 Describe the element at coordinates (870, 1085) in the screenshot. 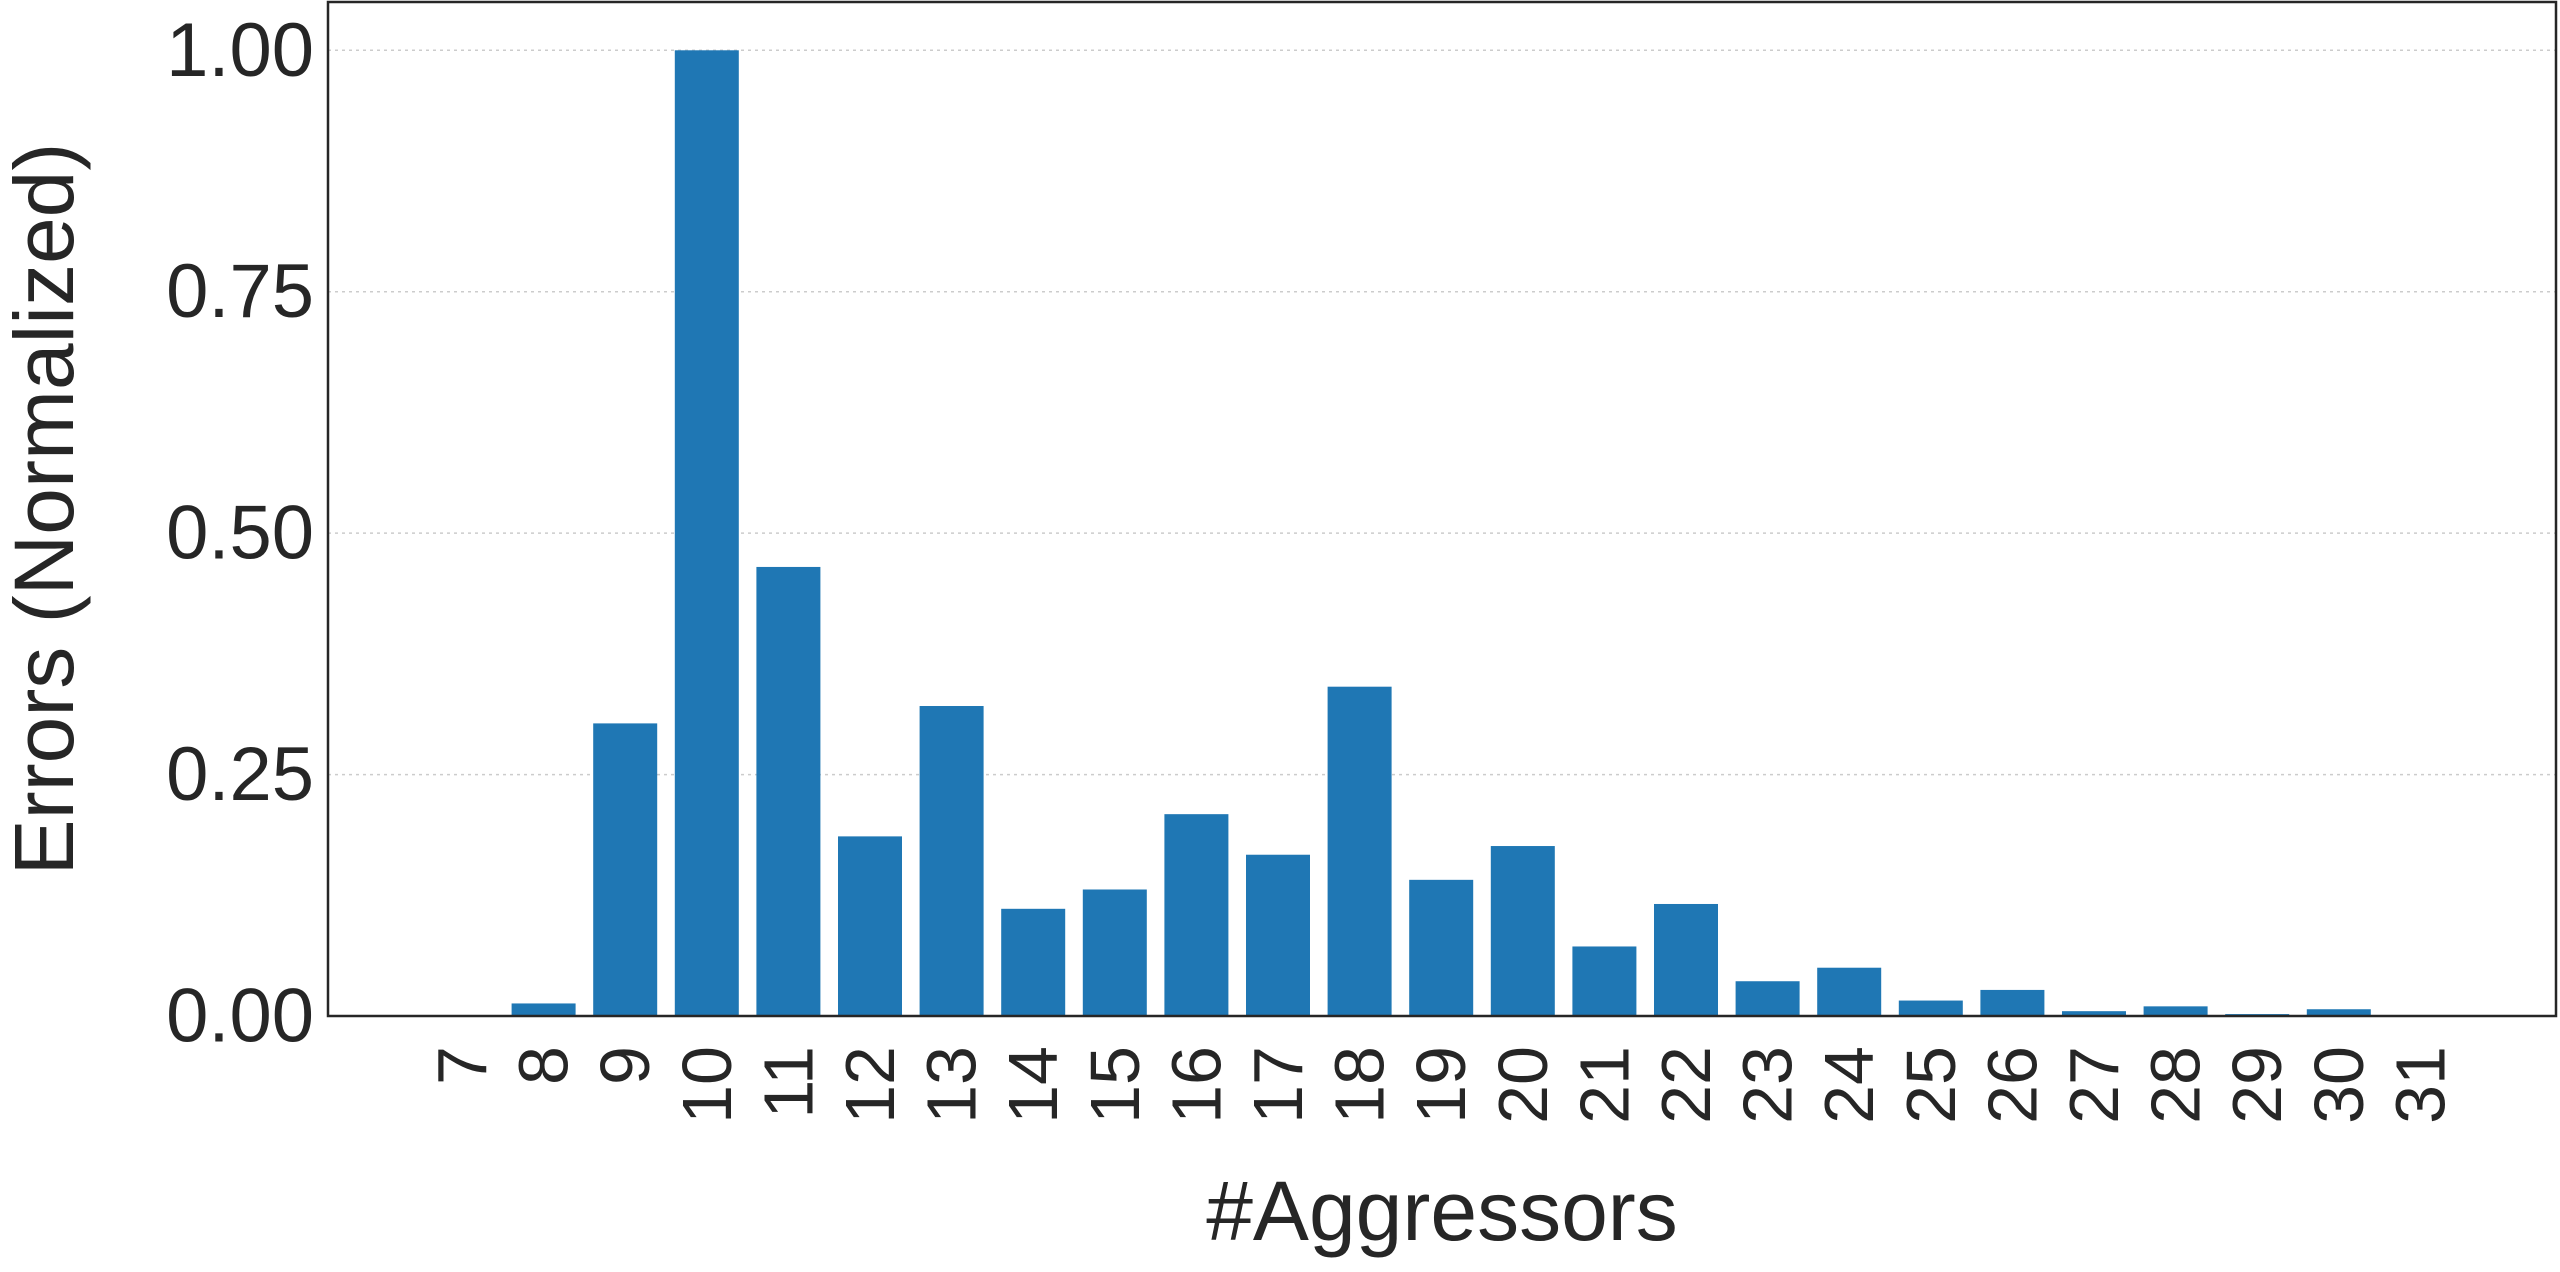

I see `x-tick-label: 12` at that location.